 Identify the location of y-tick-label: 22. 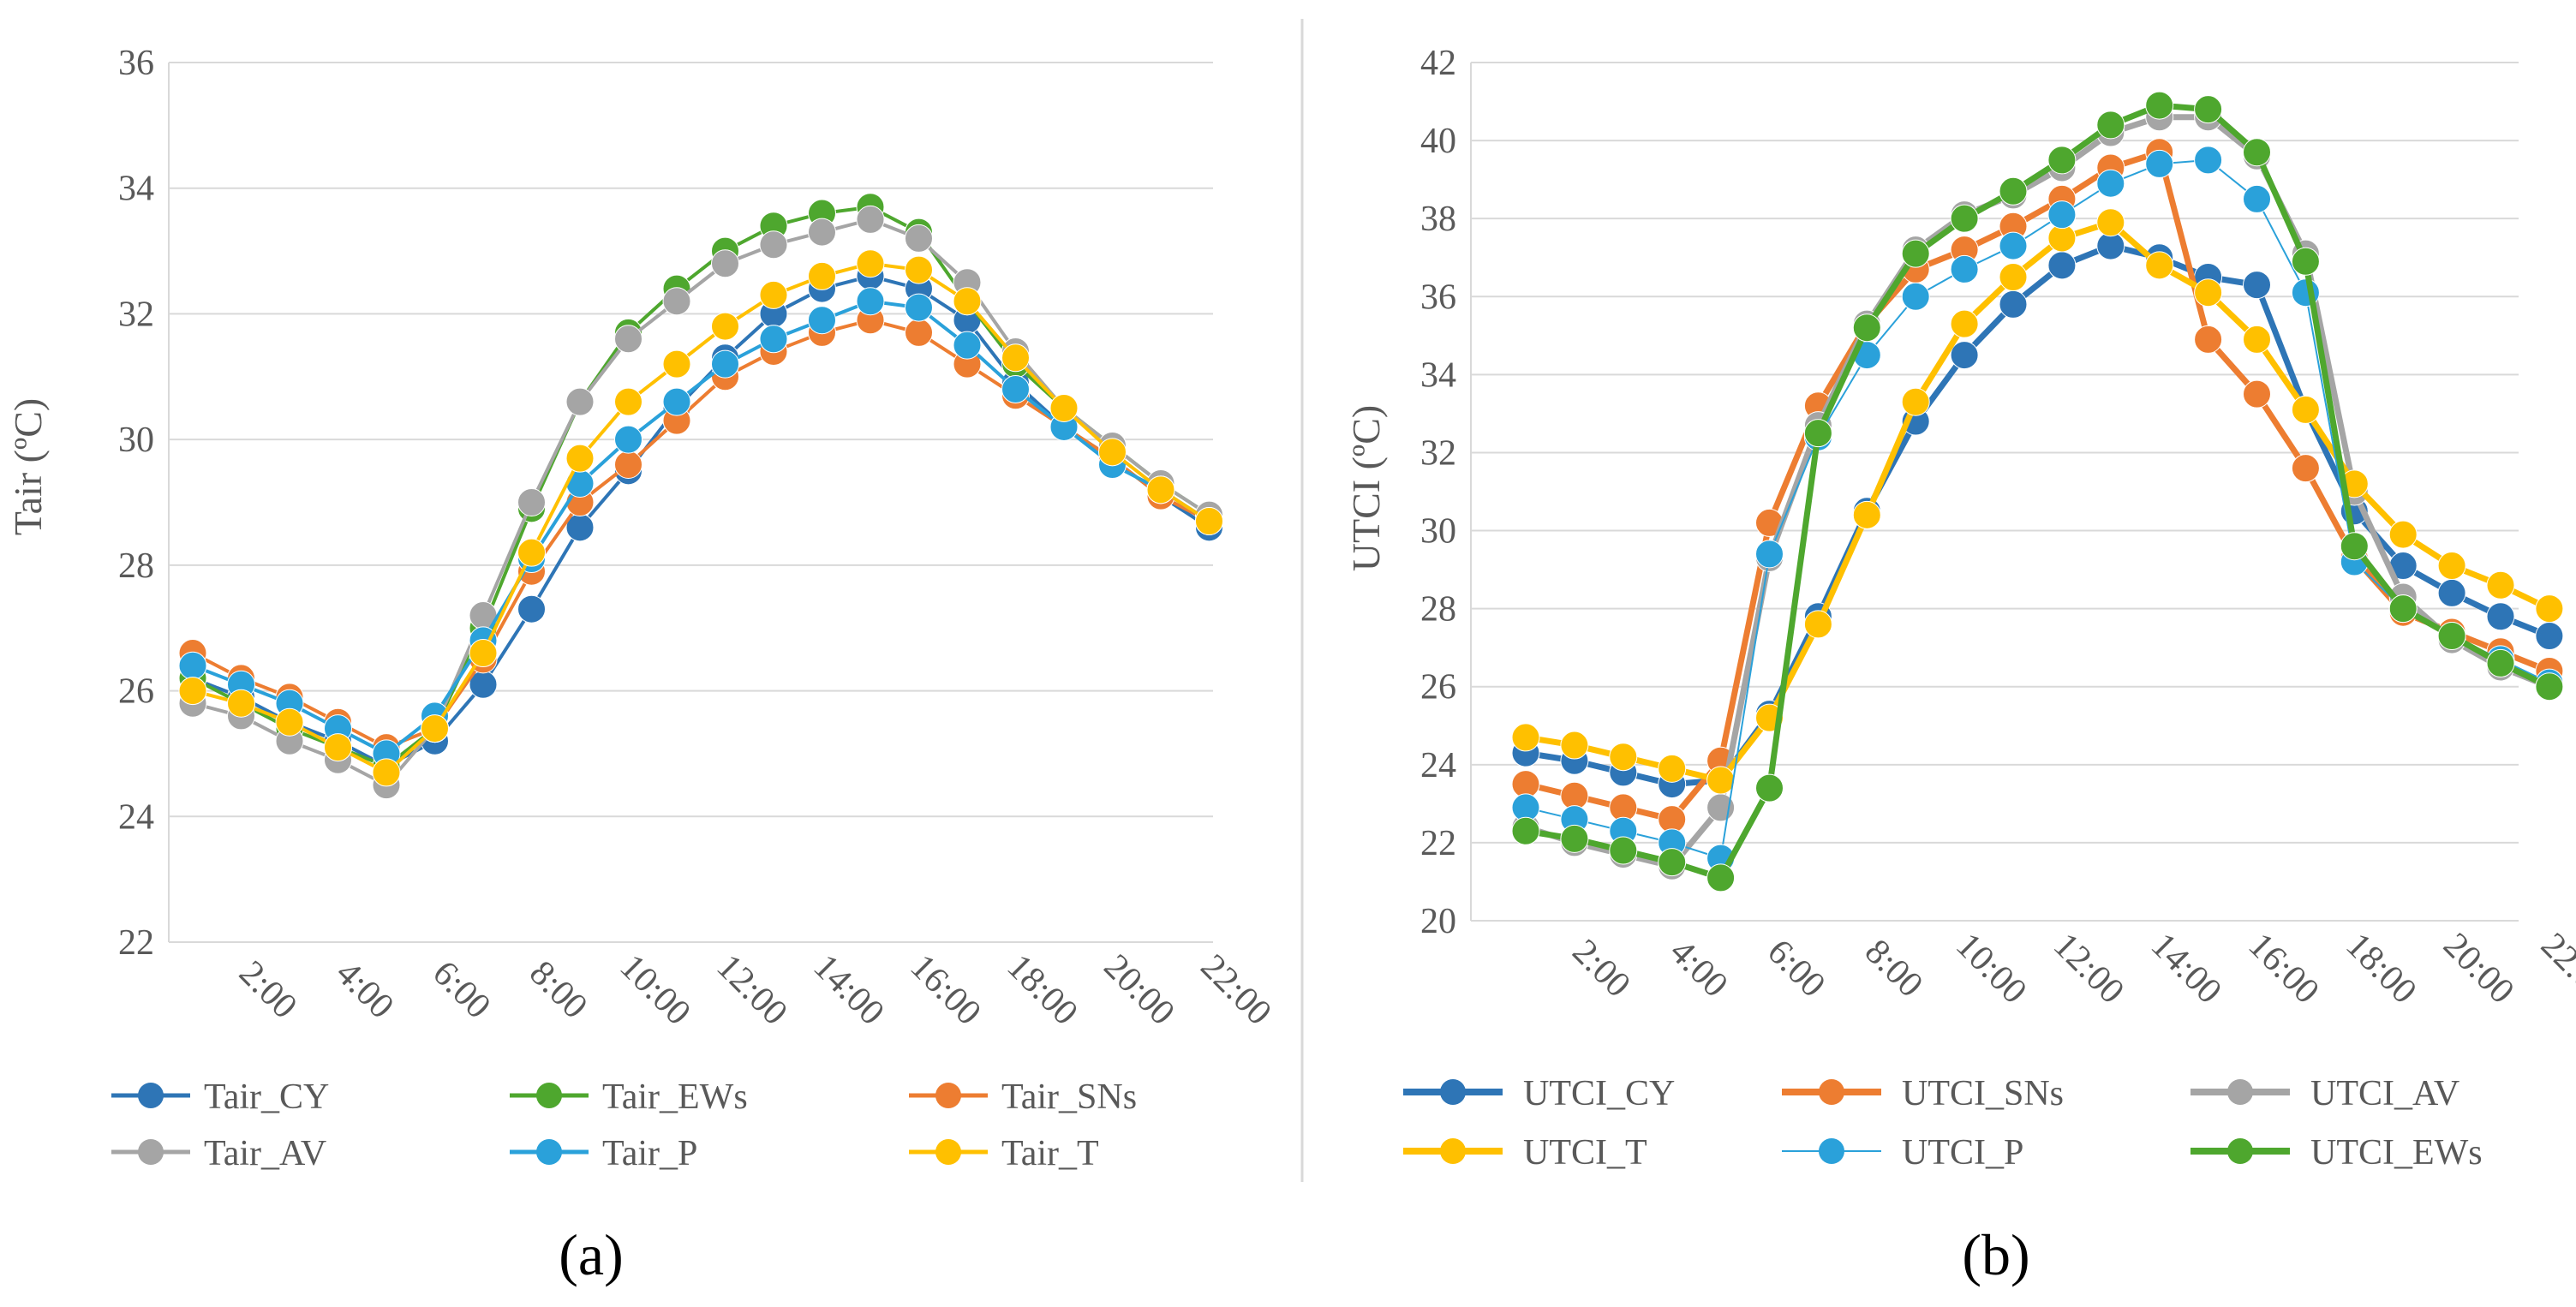
(1438, 843).